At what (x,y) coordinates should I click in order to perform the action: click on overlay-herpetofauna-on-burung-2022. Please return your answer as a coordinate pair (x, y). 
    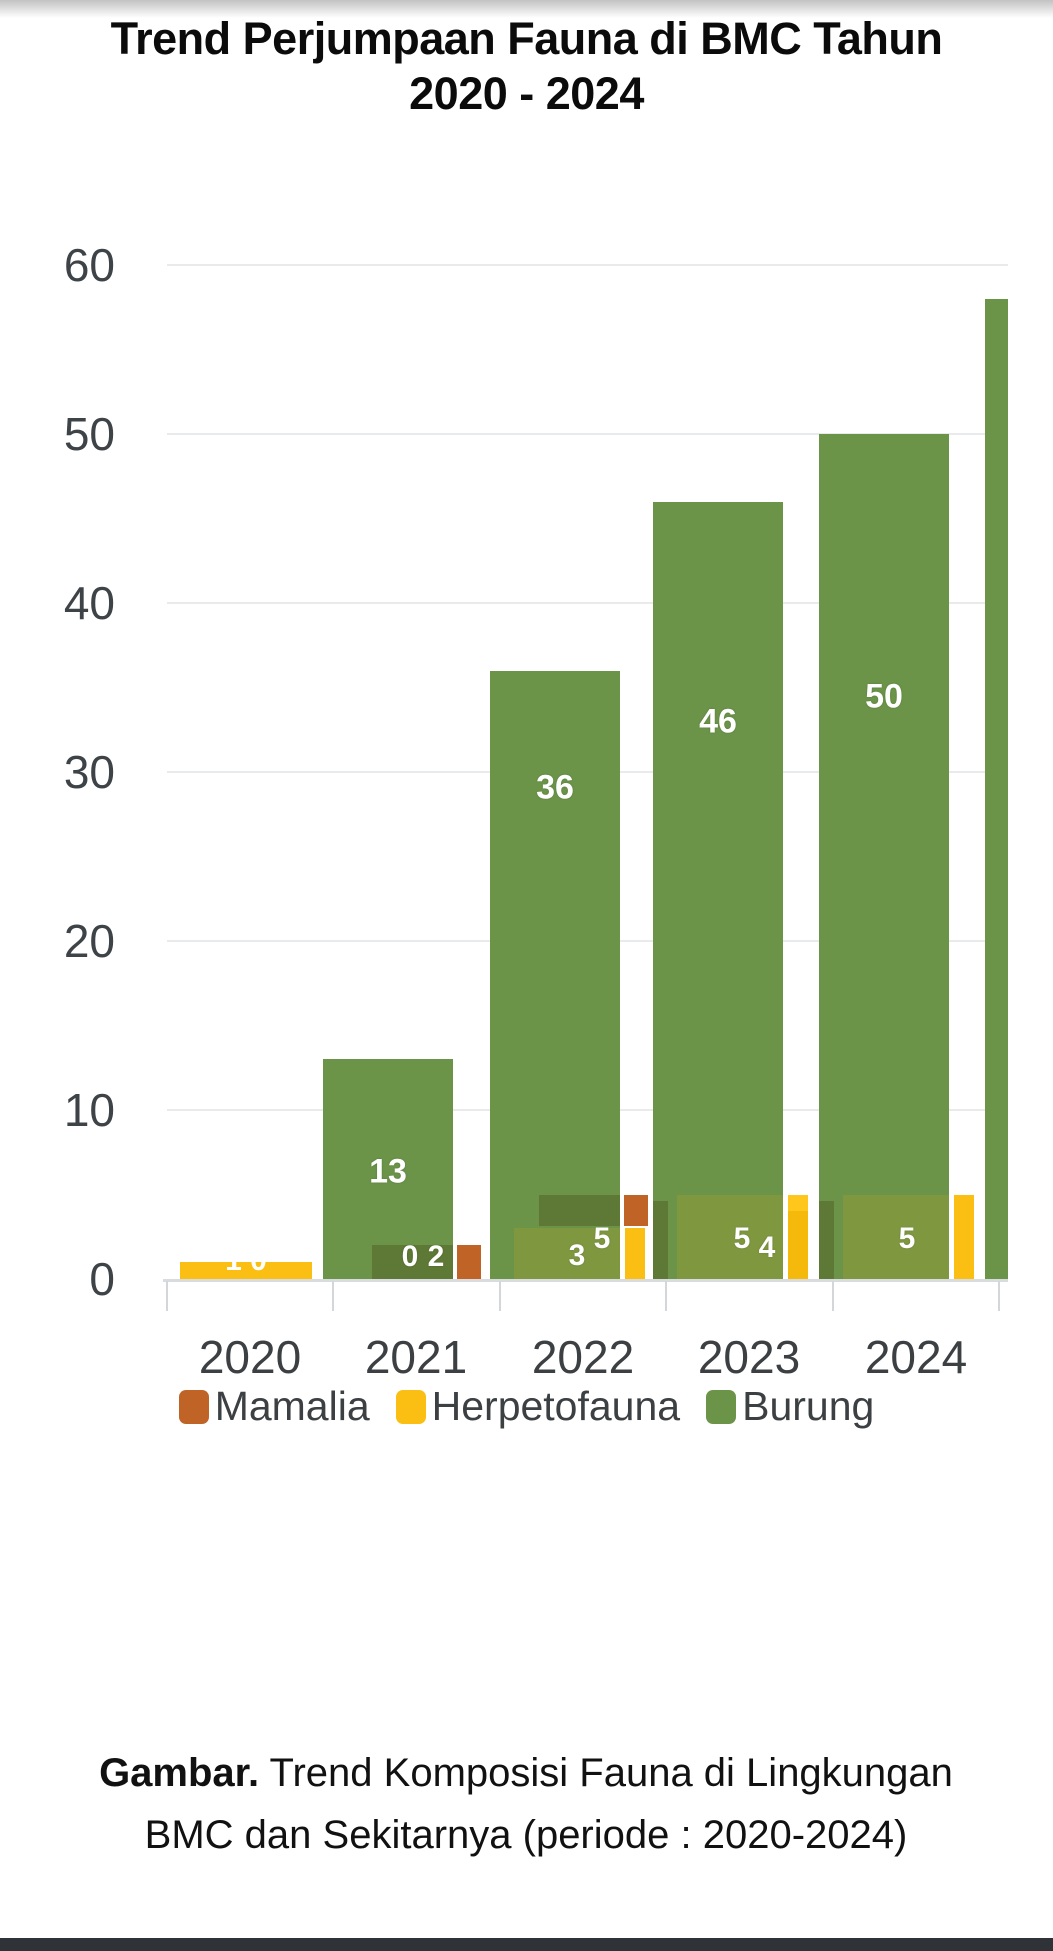
    Looking at the image, I should click on (567, 1253).